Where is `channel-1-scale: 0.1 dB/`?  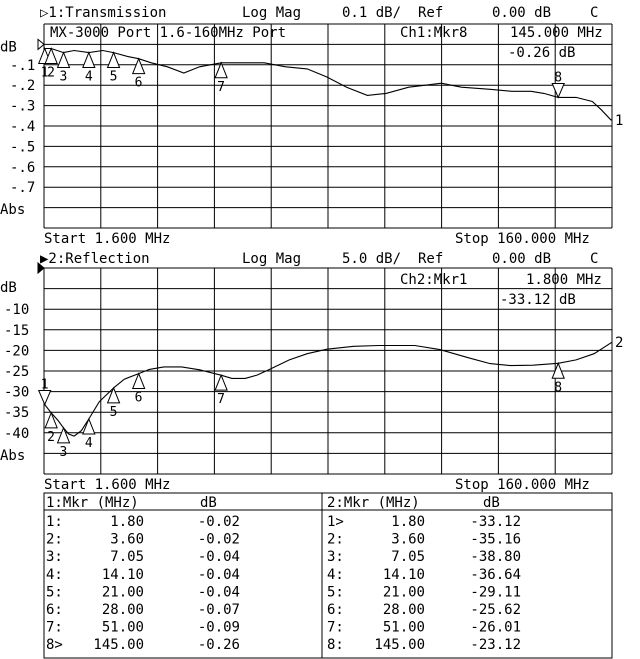
channel-1-scale: 0.1 dB/ is located at coordinates (371, 13).